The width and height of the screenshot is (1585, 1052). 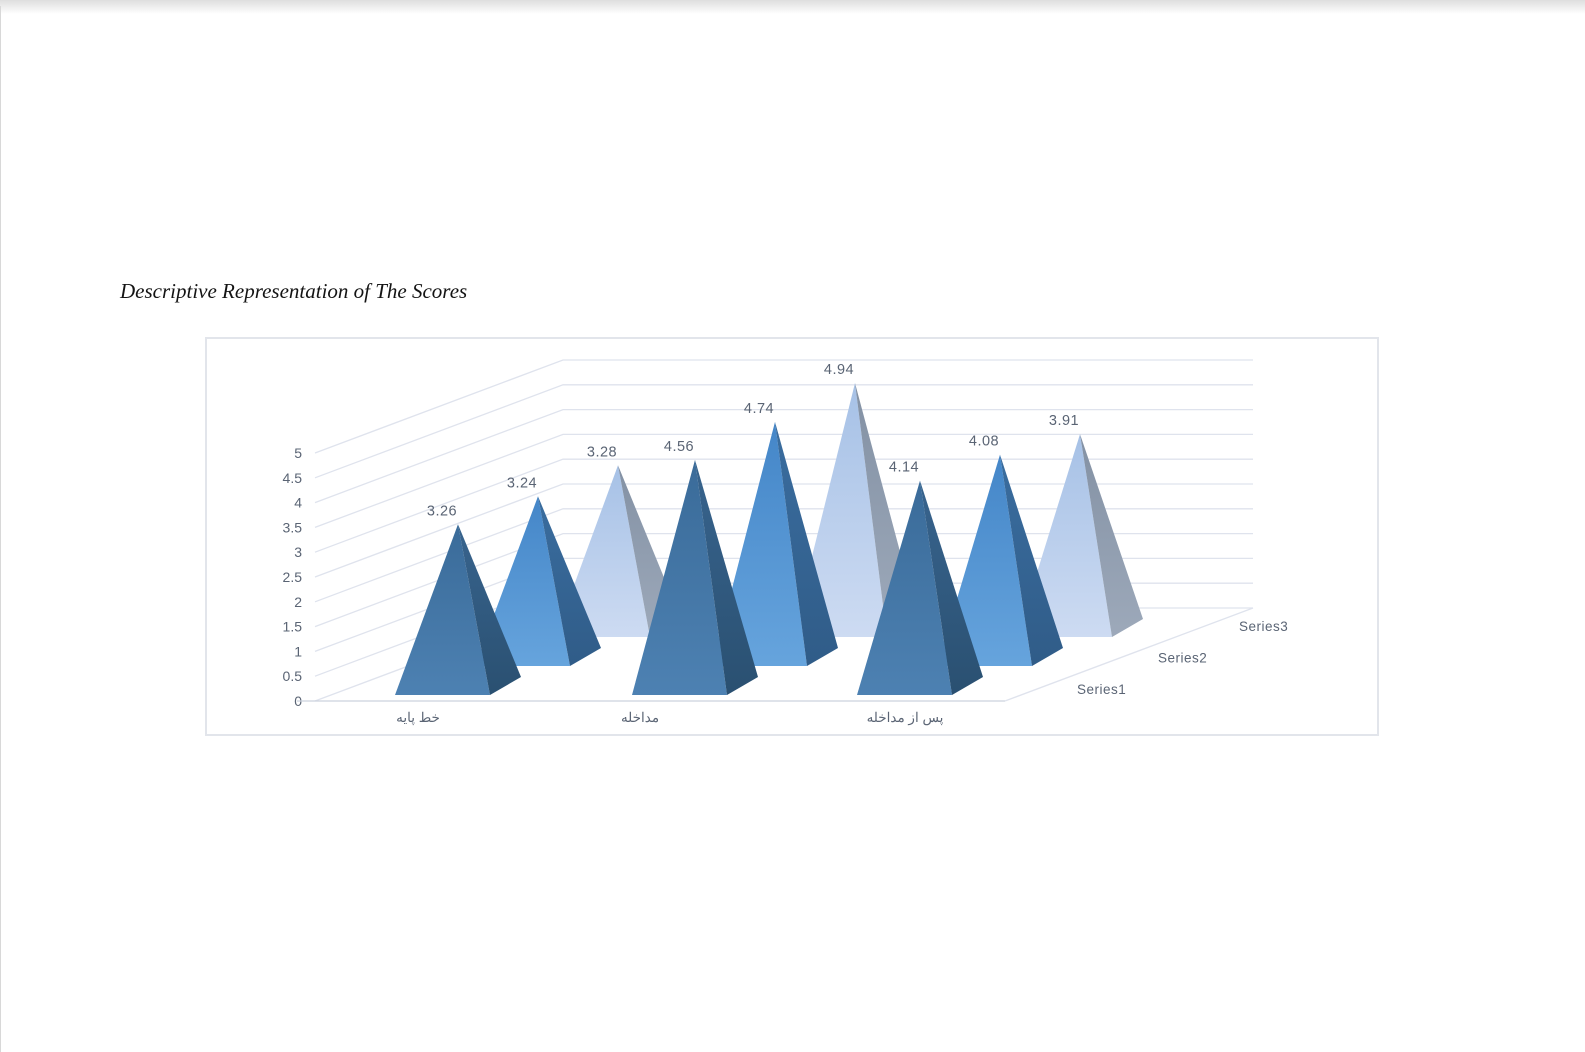 I want to click on window-left-edge, so click(x=0, y=529).